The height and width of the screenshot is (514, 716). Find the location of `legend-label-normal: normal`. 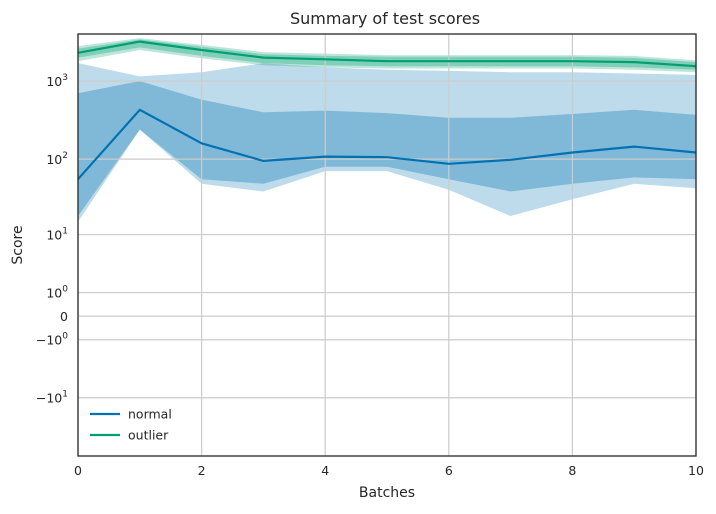

legend-label-normal: normal is located at coordinates (150, 414).